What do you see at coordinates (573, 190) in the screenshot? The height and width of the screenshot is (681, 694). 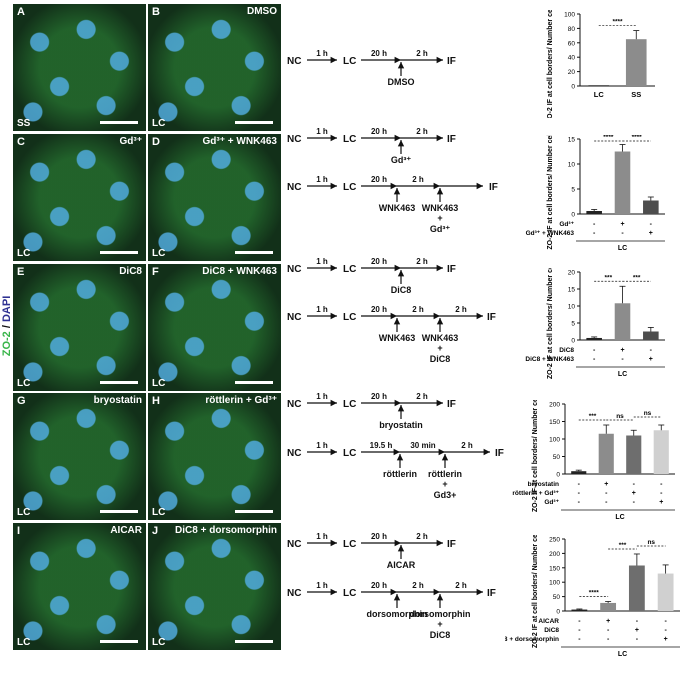 I see `y-tick-label: 5` at bounding box center [573, 190].